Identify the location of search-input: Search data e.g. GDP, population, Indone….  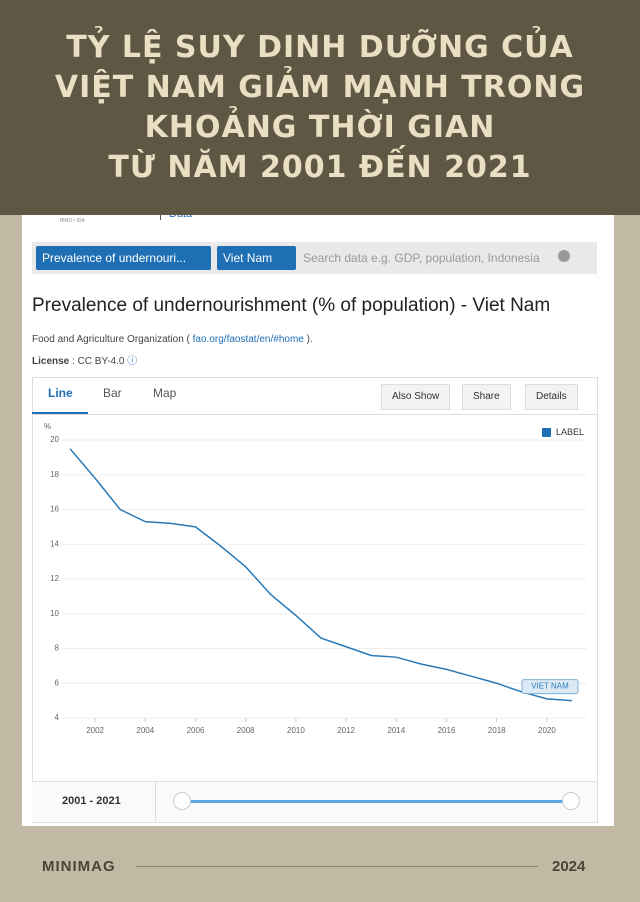
(421, 258).